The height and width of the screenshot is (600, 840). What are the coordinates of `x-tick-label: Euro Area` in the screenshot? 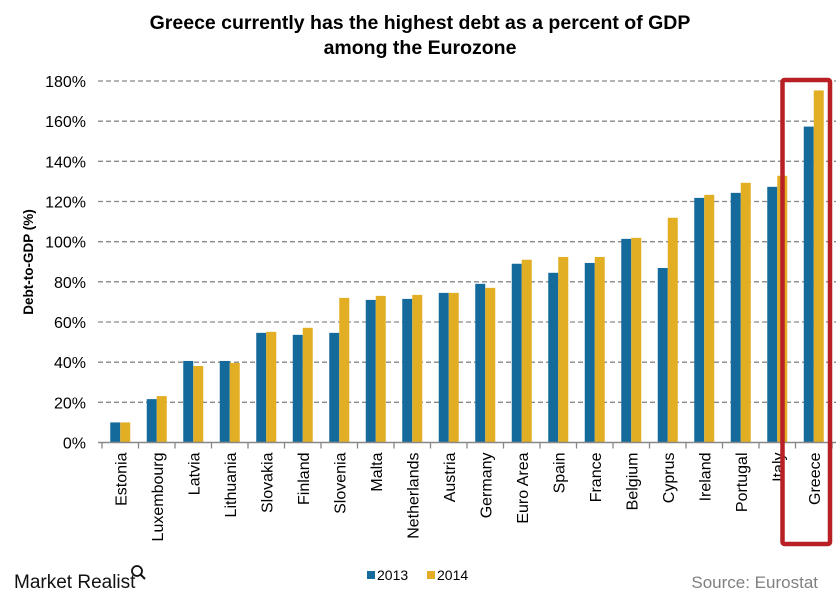 It's located at (523, 487).